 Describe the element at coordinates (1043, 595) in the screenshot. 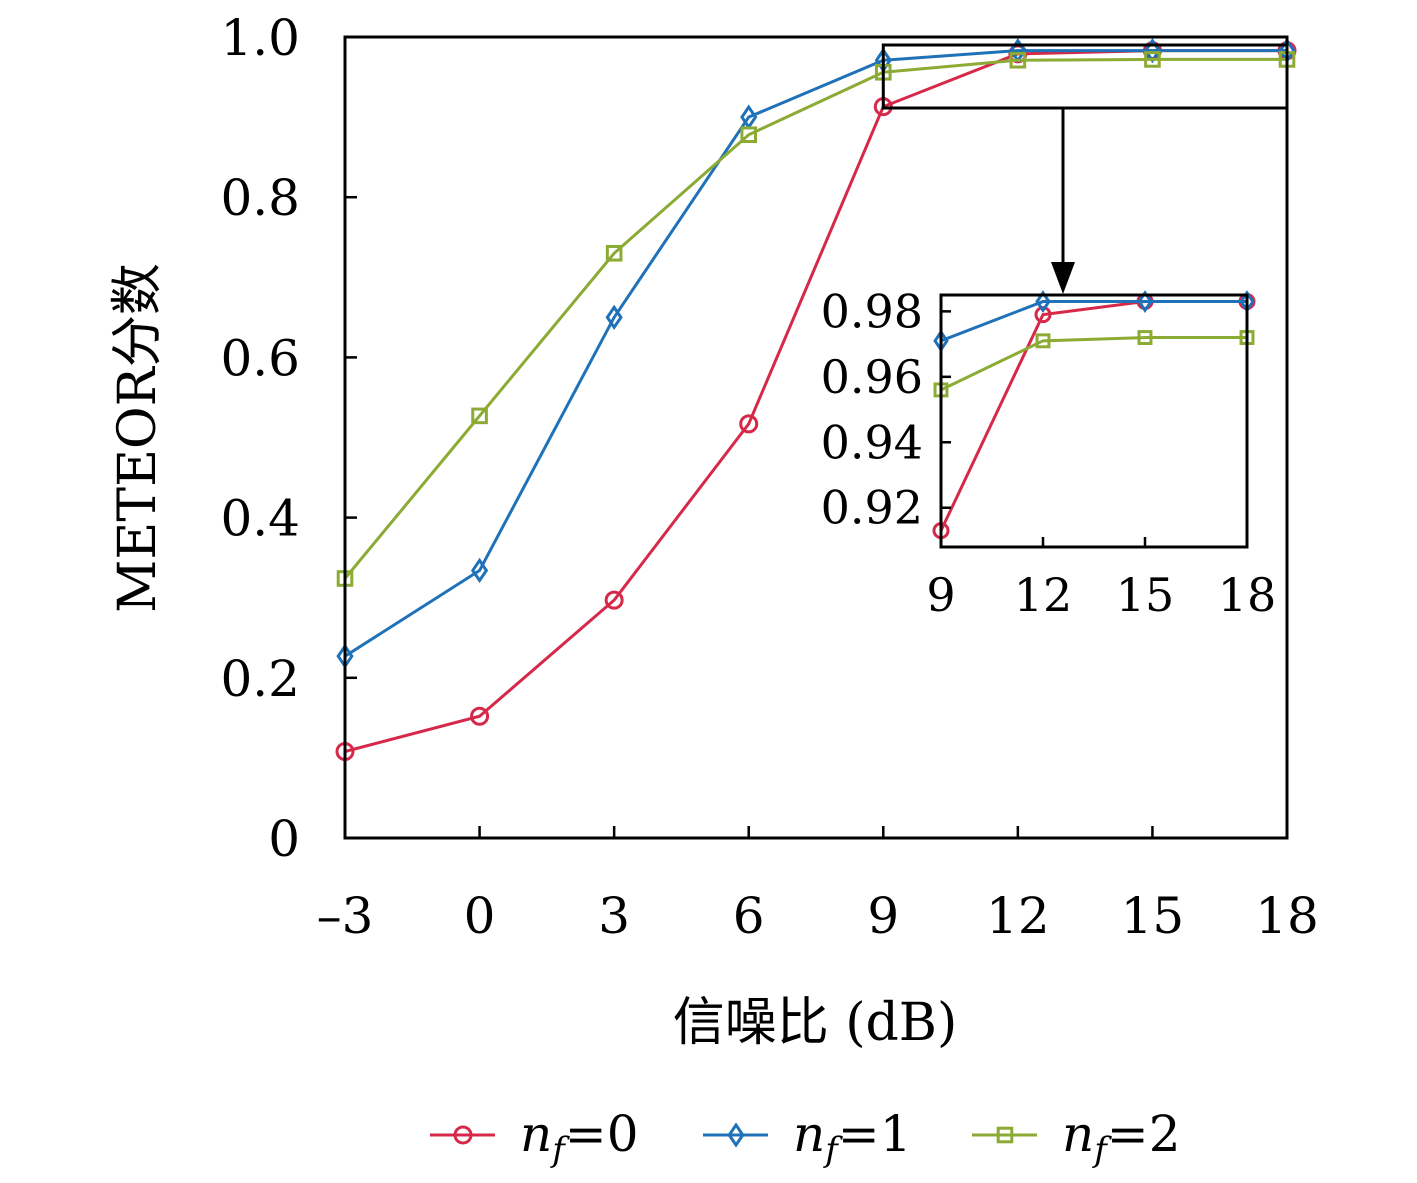

I see `inset-x-tick-label-1: 12` at that location.